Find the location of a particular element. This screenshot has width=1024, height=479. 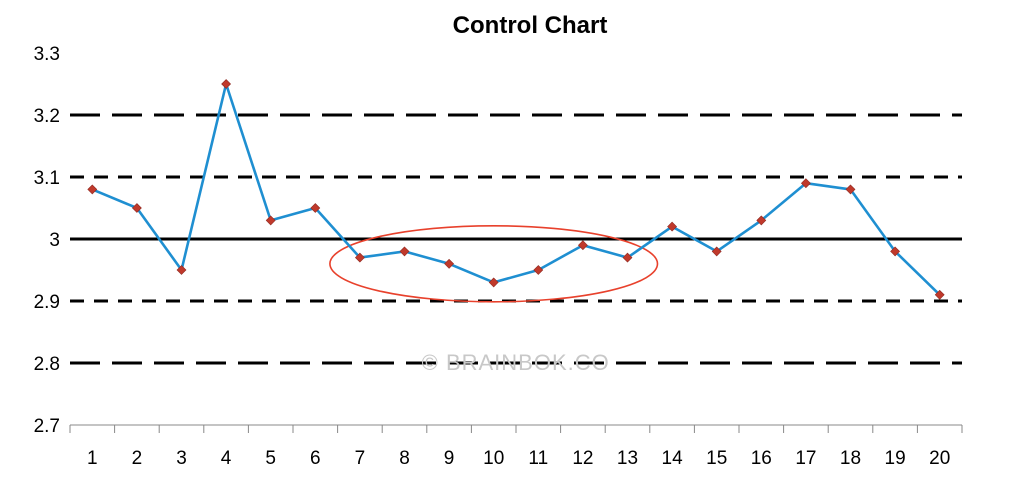

highlight-ellipse-group is located at coordinates (494, 263).